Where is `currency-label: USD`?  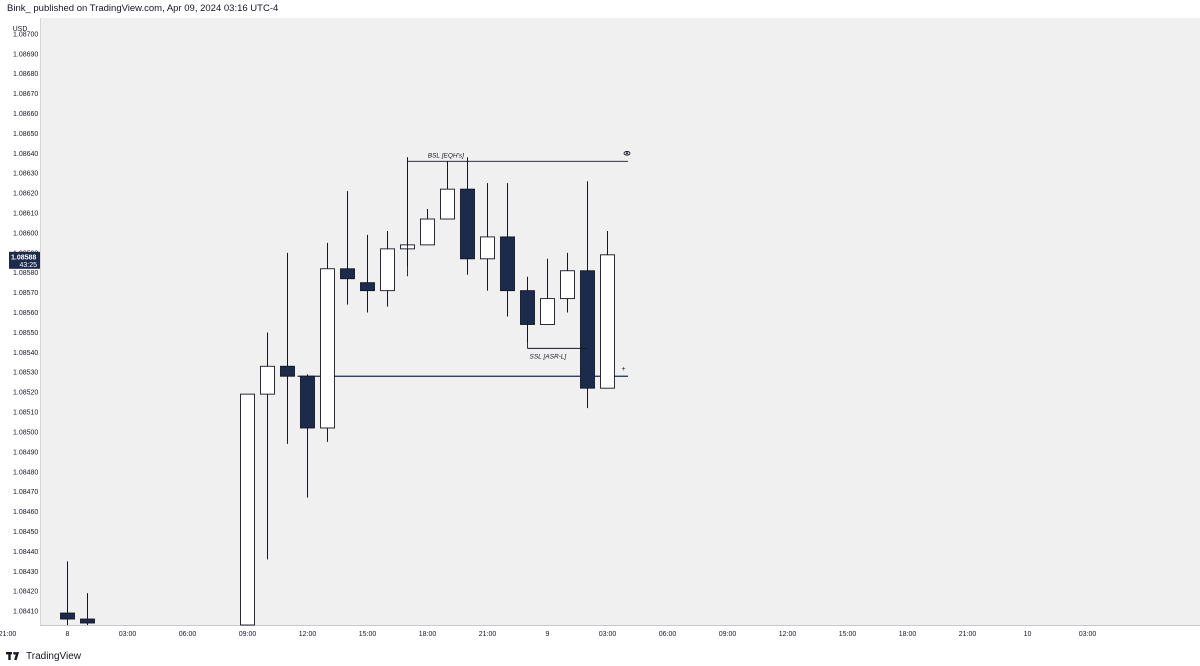 currency-label: USD is located at coordinates (20, 29).